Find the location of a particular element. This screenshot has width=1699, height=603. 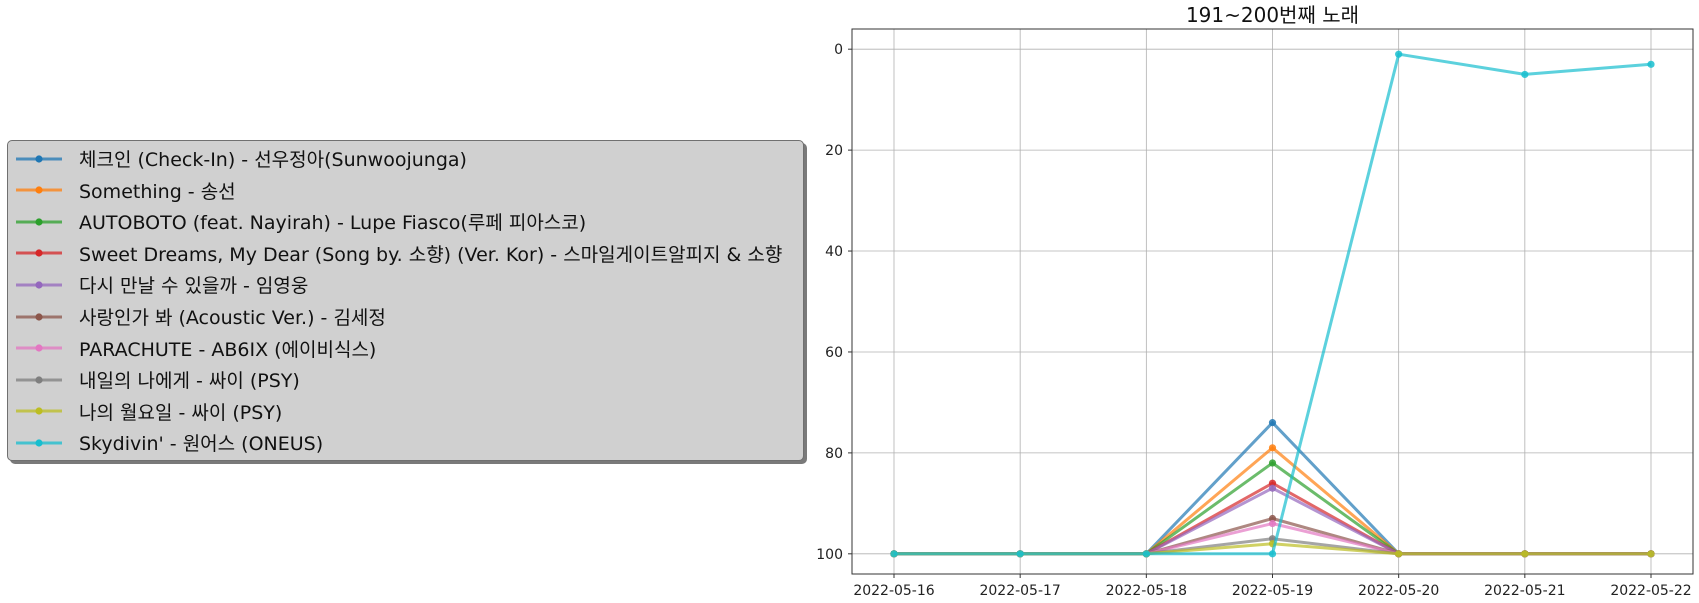

legend-item: Skydivin' - 원어스 (ONEUS) is located at coordinates (165, 442).